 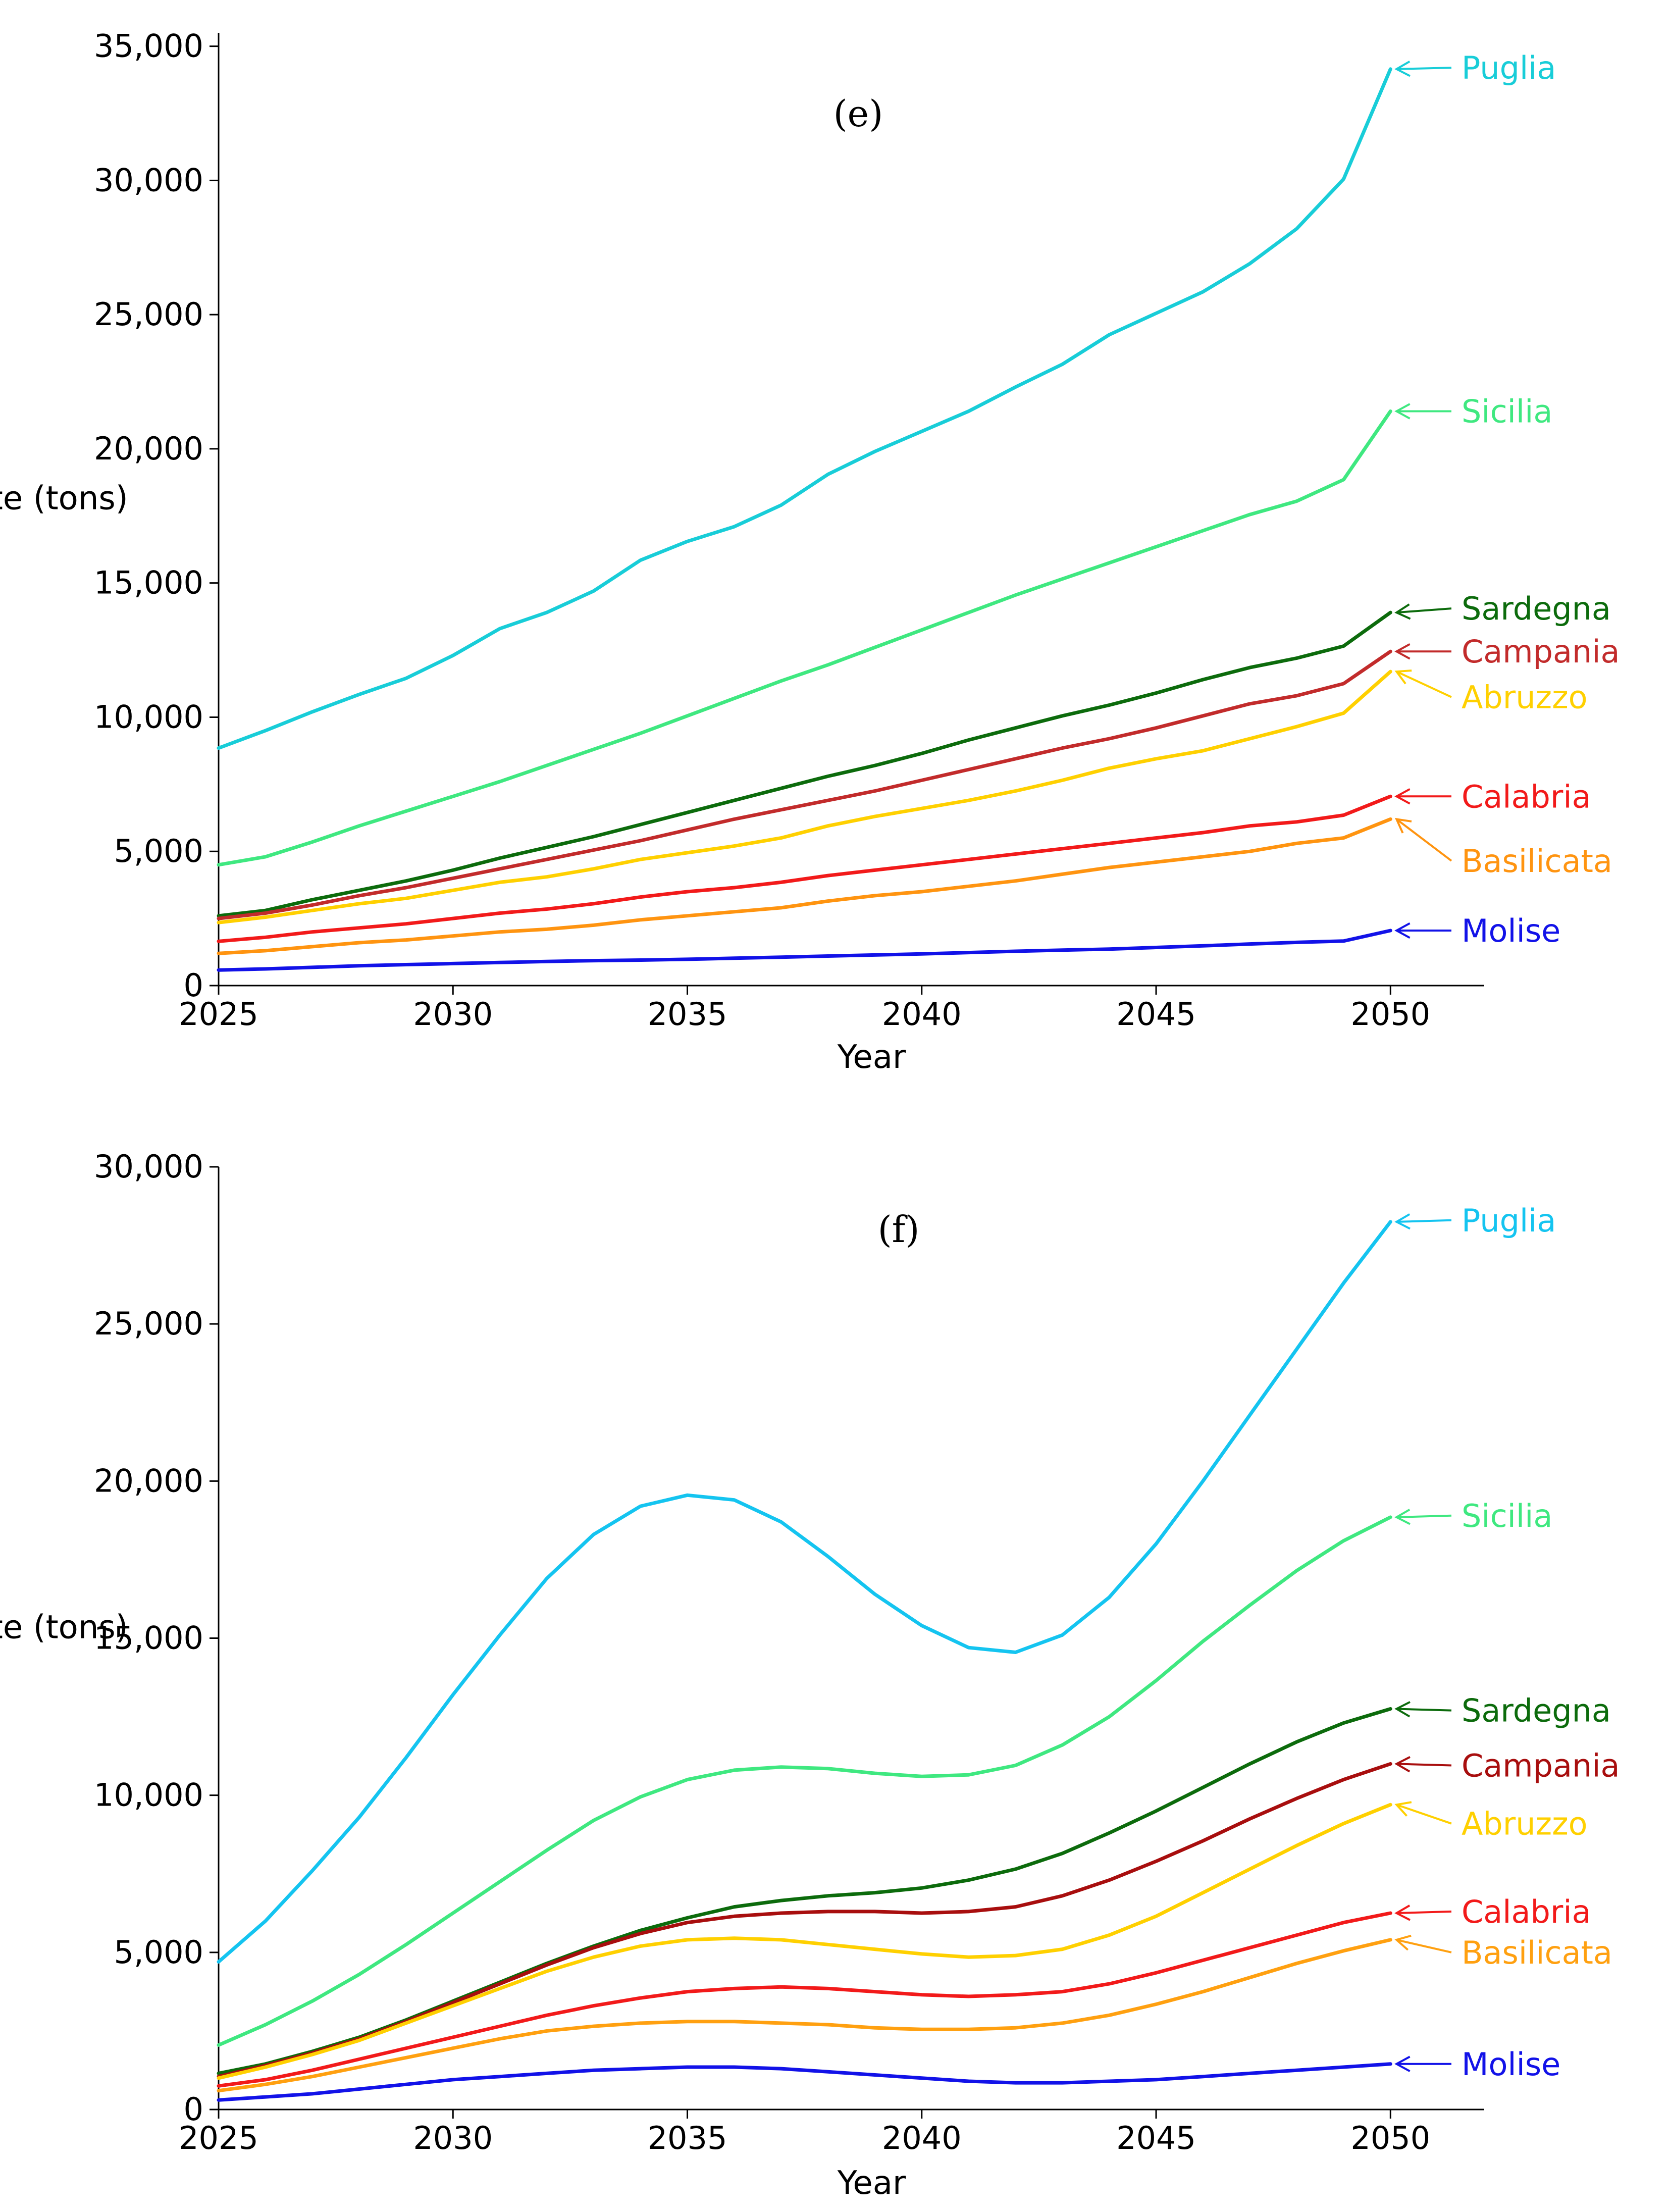 What do you see at coordinates (899, 1229) in the screenshot?
I see `panel-label: (f)` at bounding box center [899, 1229].